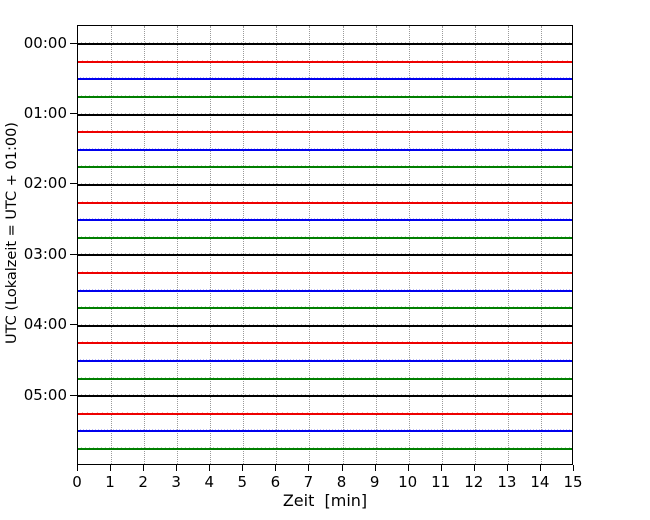  What do you see at coordinates (308, 482) in the screenshot?
I see `x-tick-label: 7` at bounding box center [308, 482].